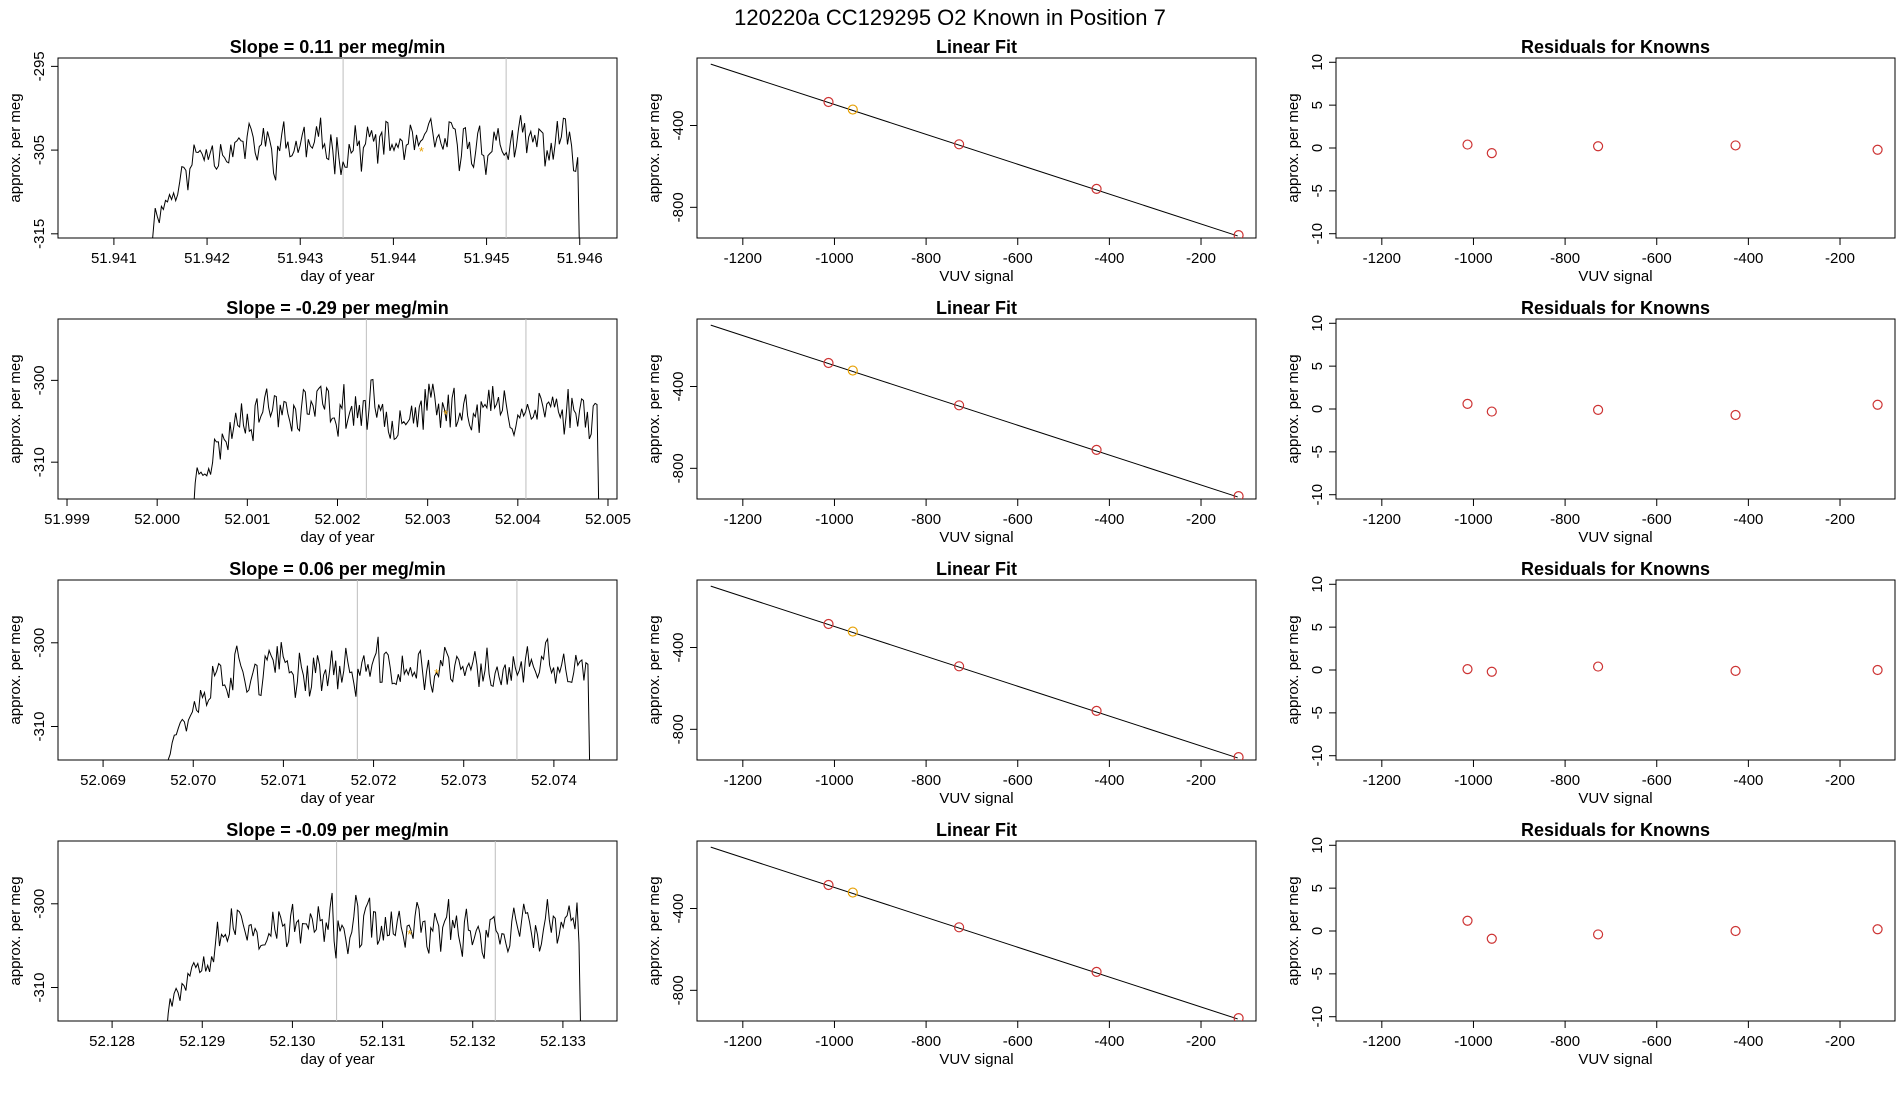 Image resolution: width=1900 pixels, height=1100 pixels. Describe the element at coordinates (337, 830) in the screenshot. I see `panel-title: Slope = -0.09 per meg/min` at that location.